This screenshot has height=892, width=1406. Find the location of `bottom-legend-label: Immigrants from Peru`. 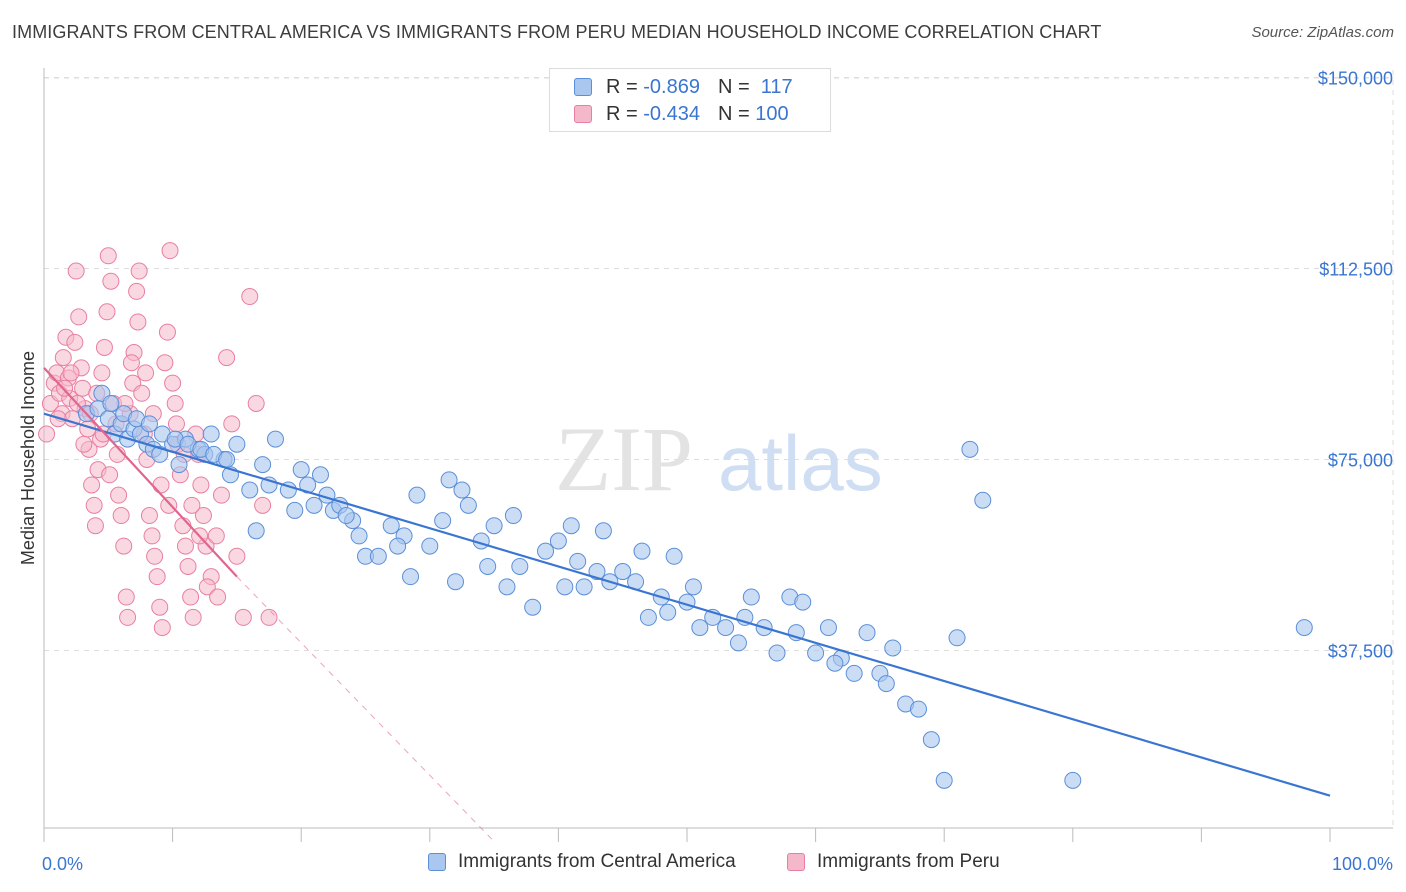

bottom-legend-label: Immigrants from Peru is located at coordinates (908, 861).